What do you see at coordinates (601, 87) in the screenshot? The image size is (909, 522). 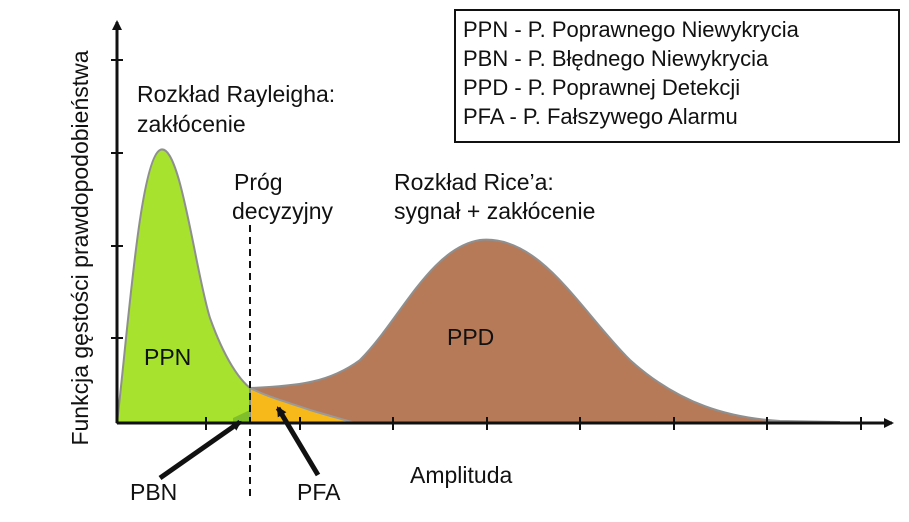 I see `legend-item-ppd: PPD - P. Poprawnej Detekcji` at bounding box center [601, 87].